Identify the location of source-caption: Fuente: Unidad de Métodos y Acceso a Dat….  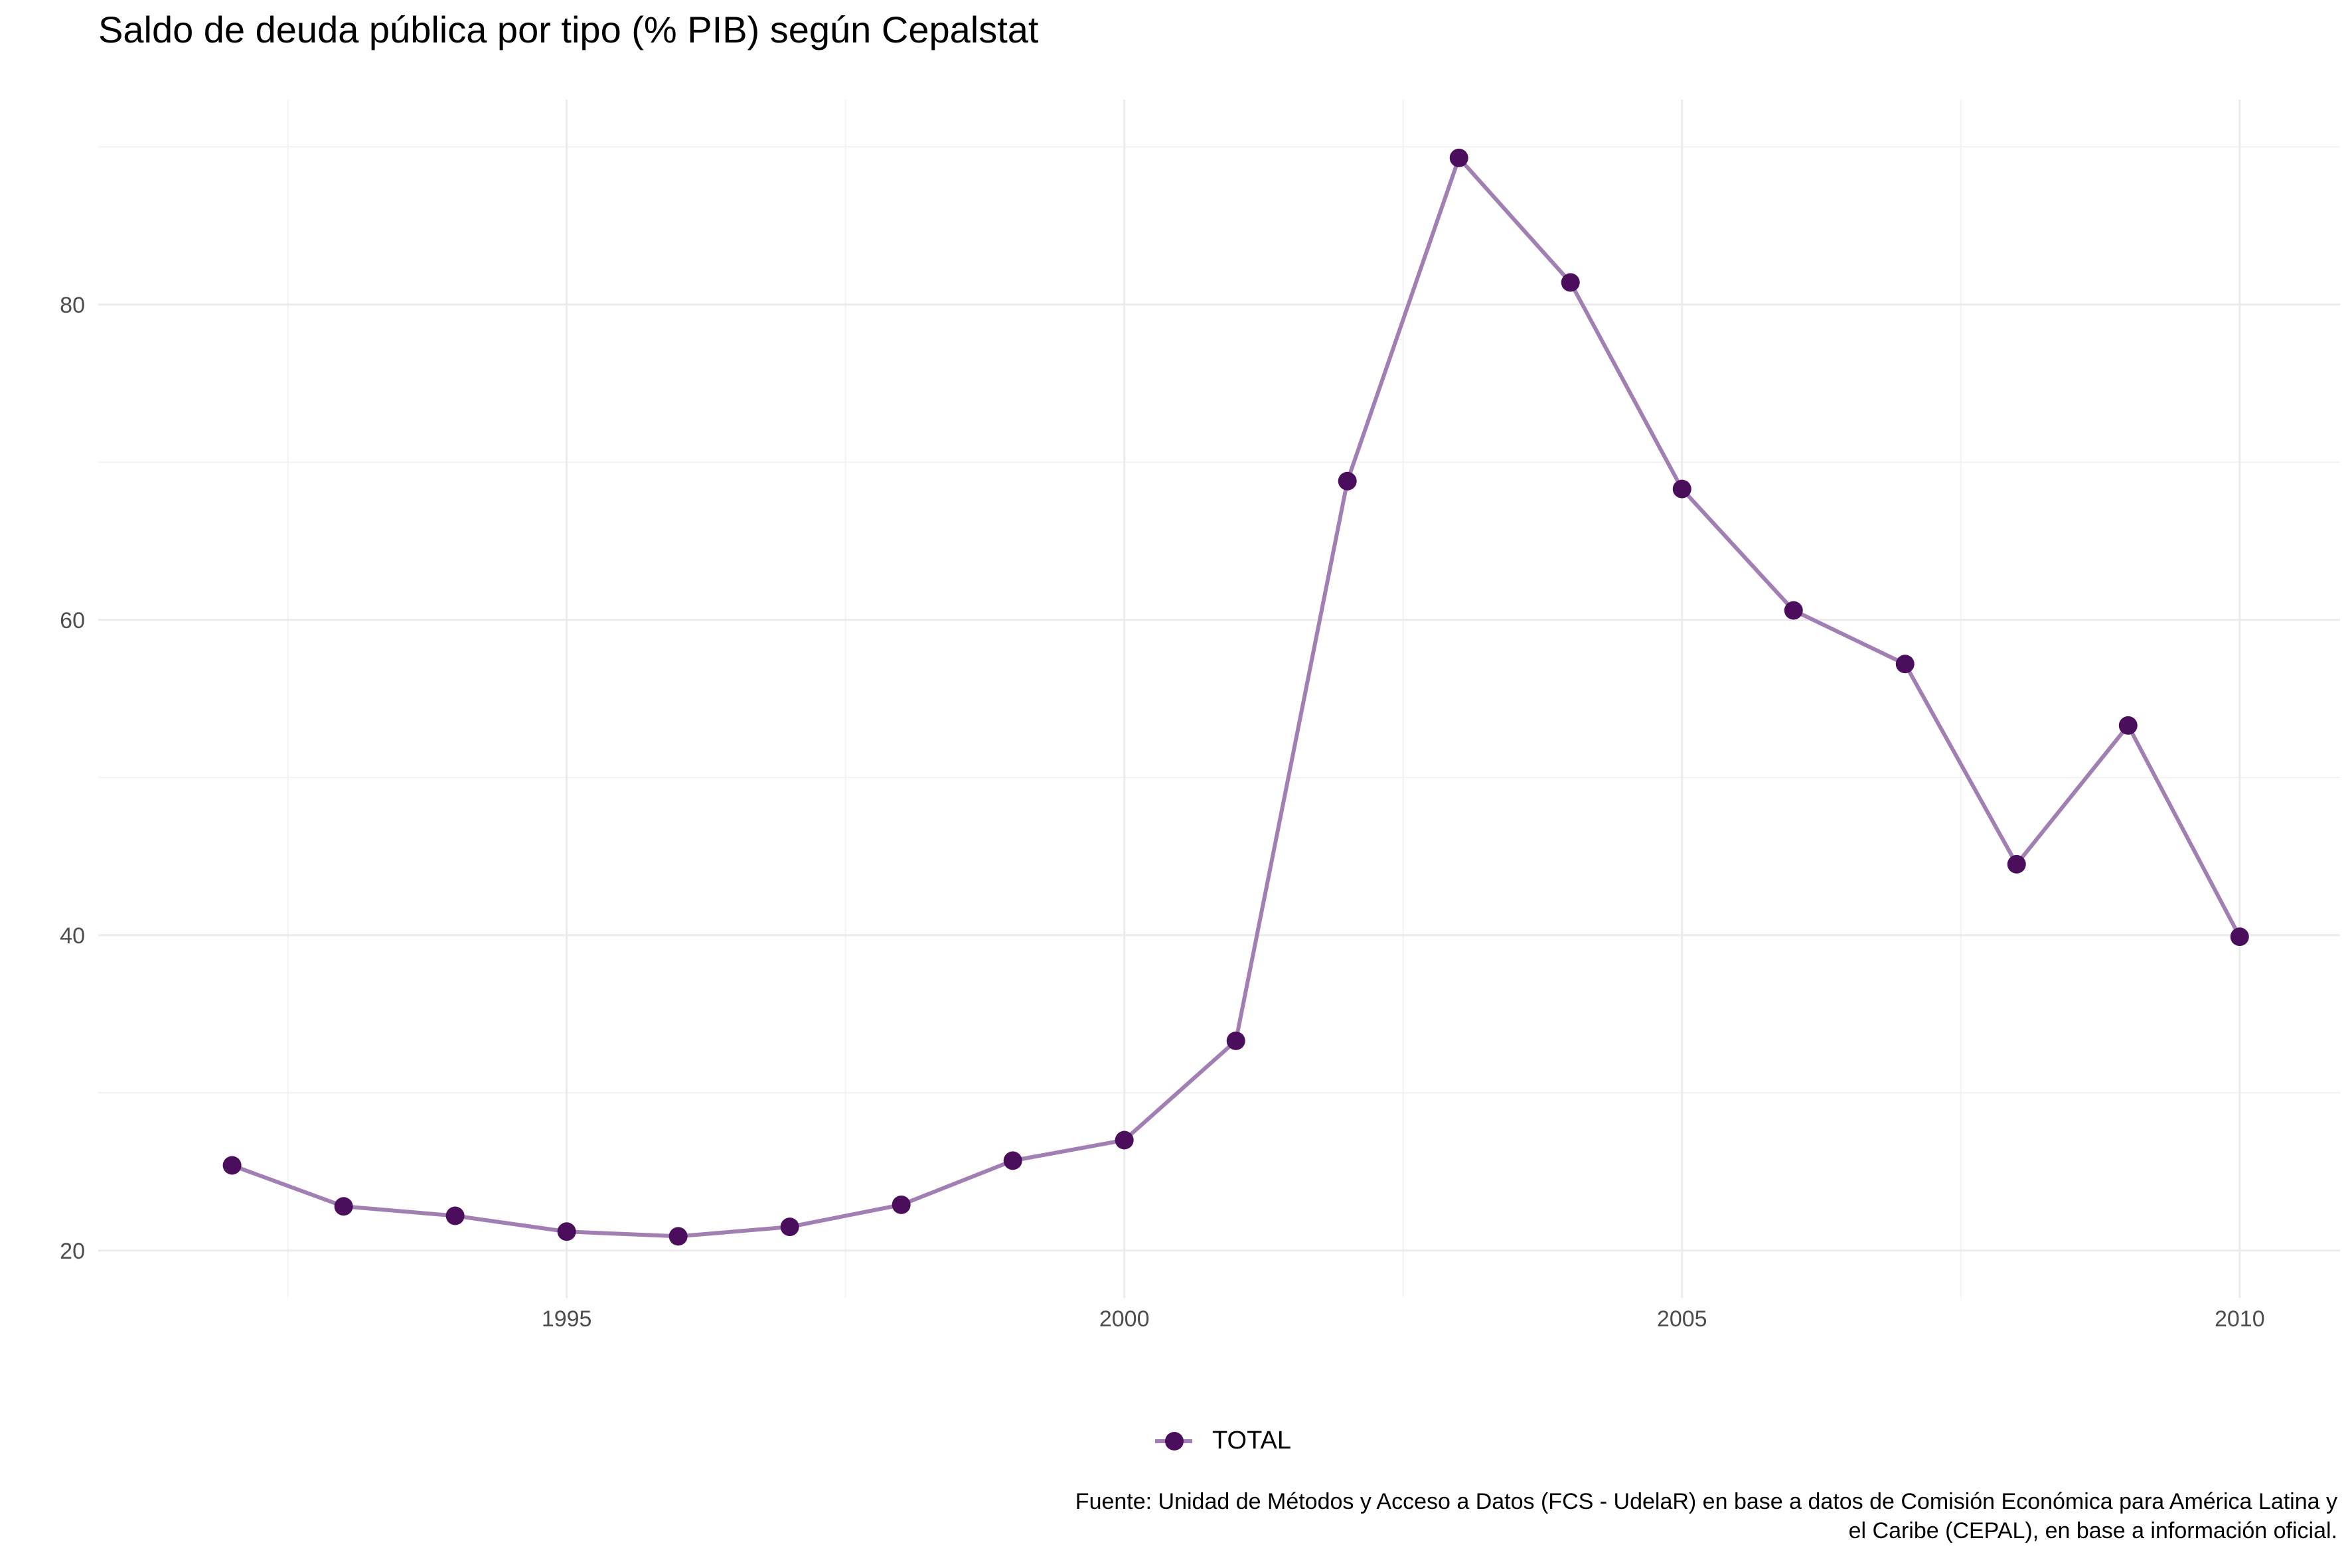
(1706, 1516).